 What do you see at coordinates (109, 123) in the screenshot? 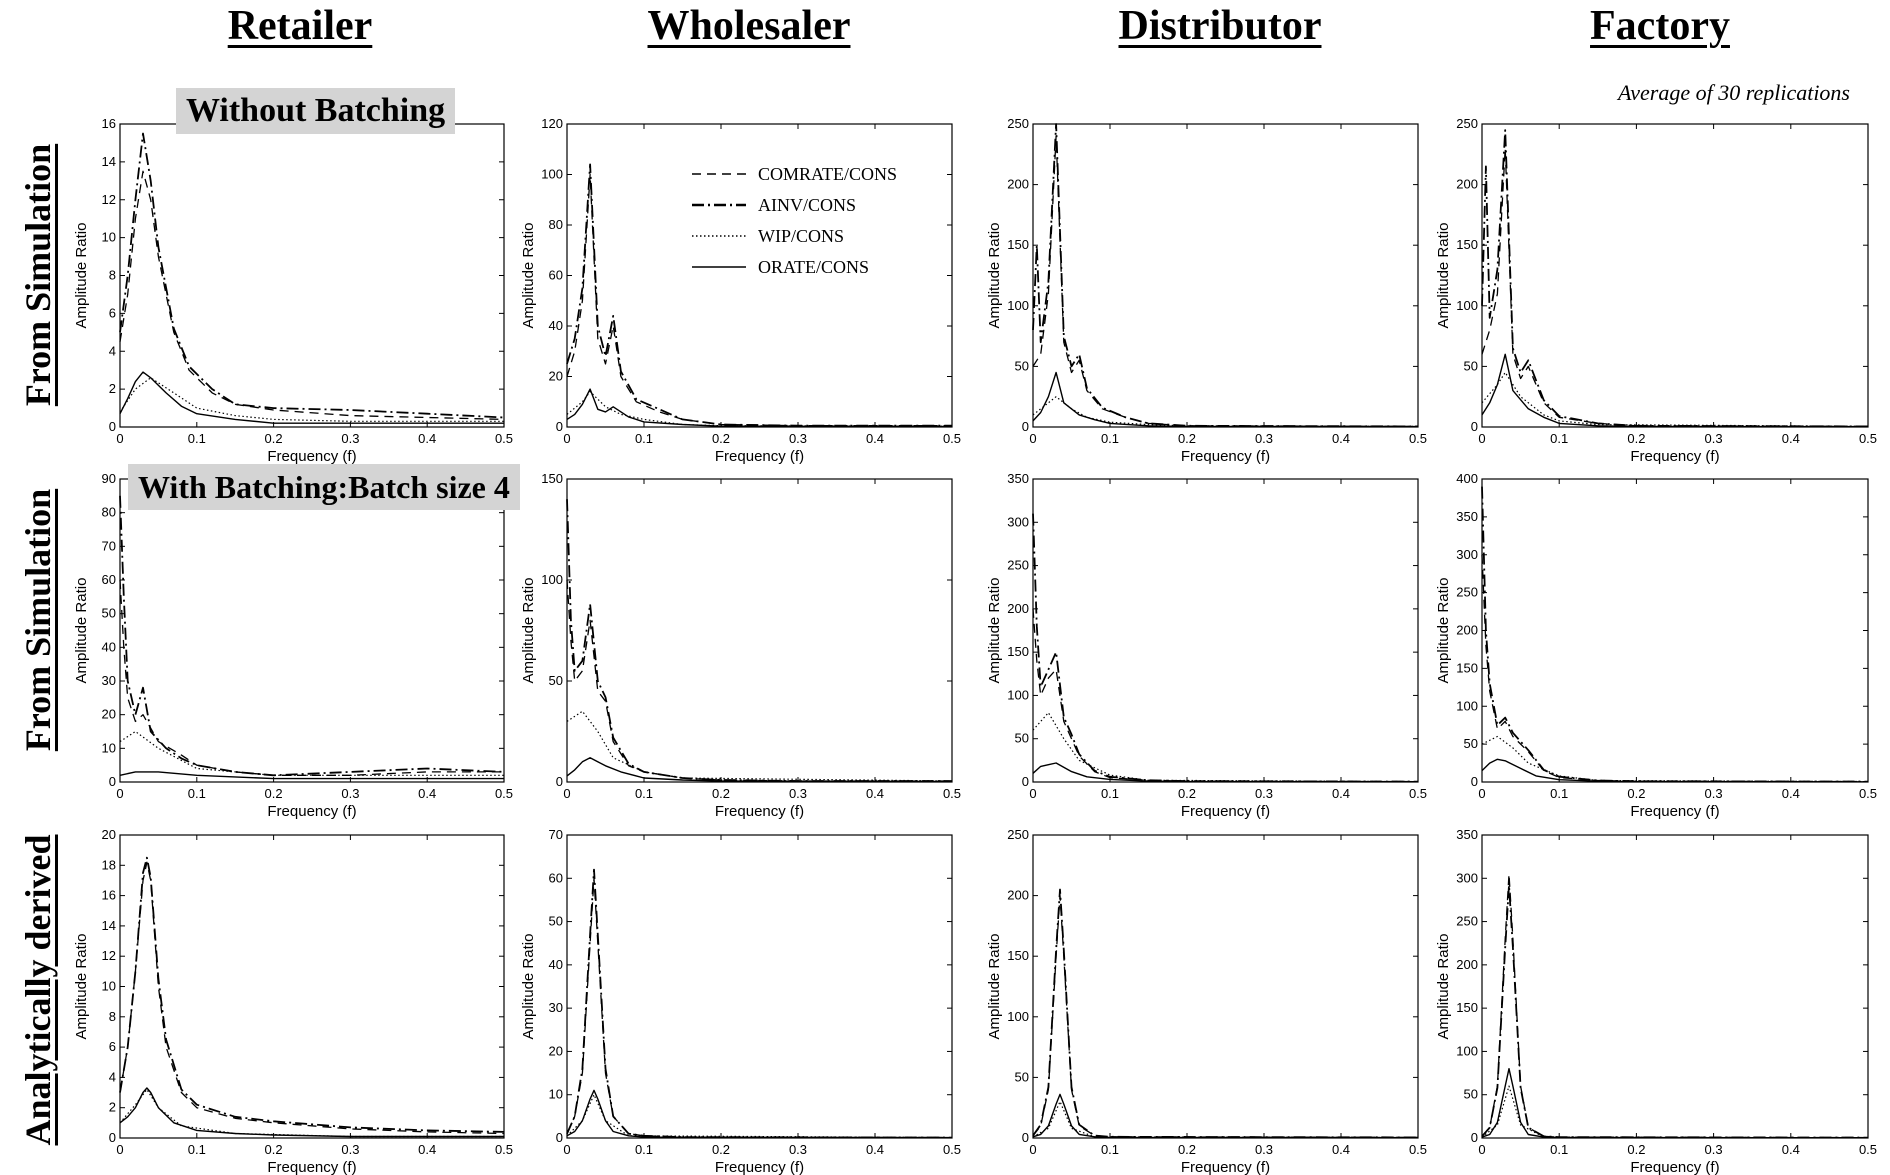
I see `y-tick-label: 16` at bounding box center [109, 123].